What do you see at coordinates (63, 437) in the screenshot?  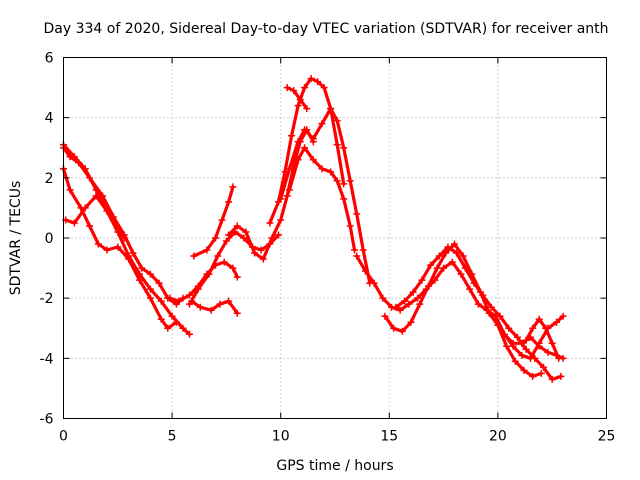 I see `x-tick-label: 0` at bounding box center [63, 437].